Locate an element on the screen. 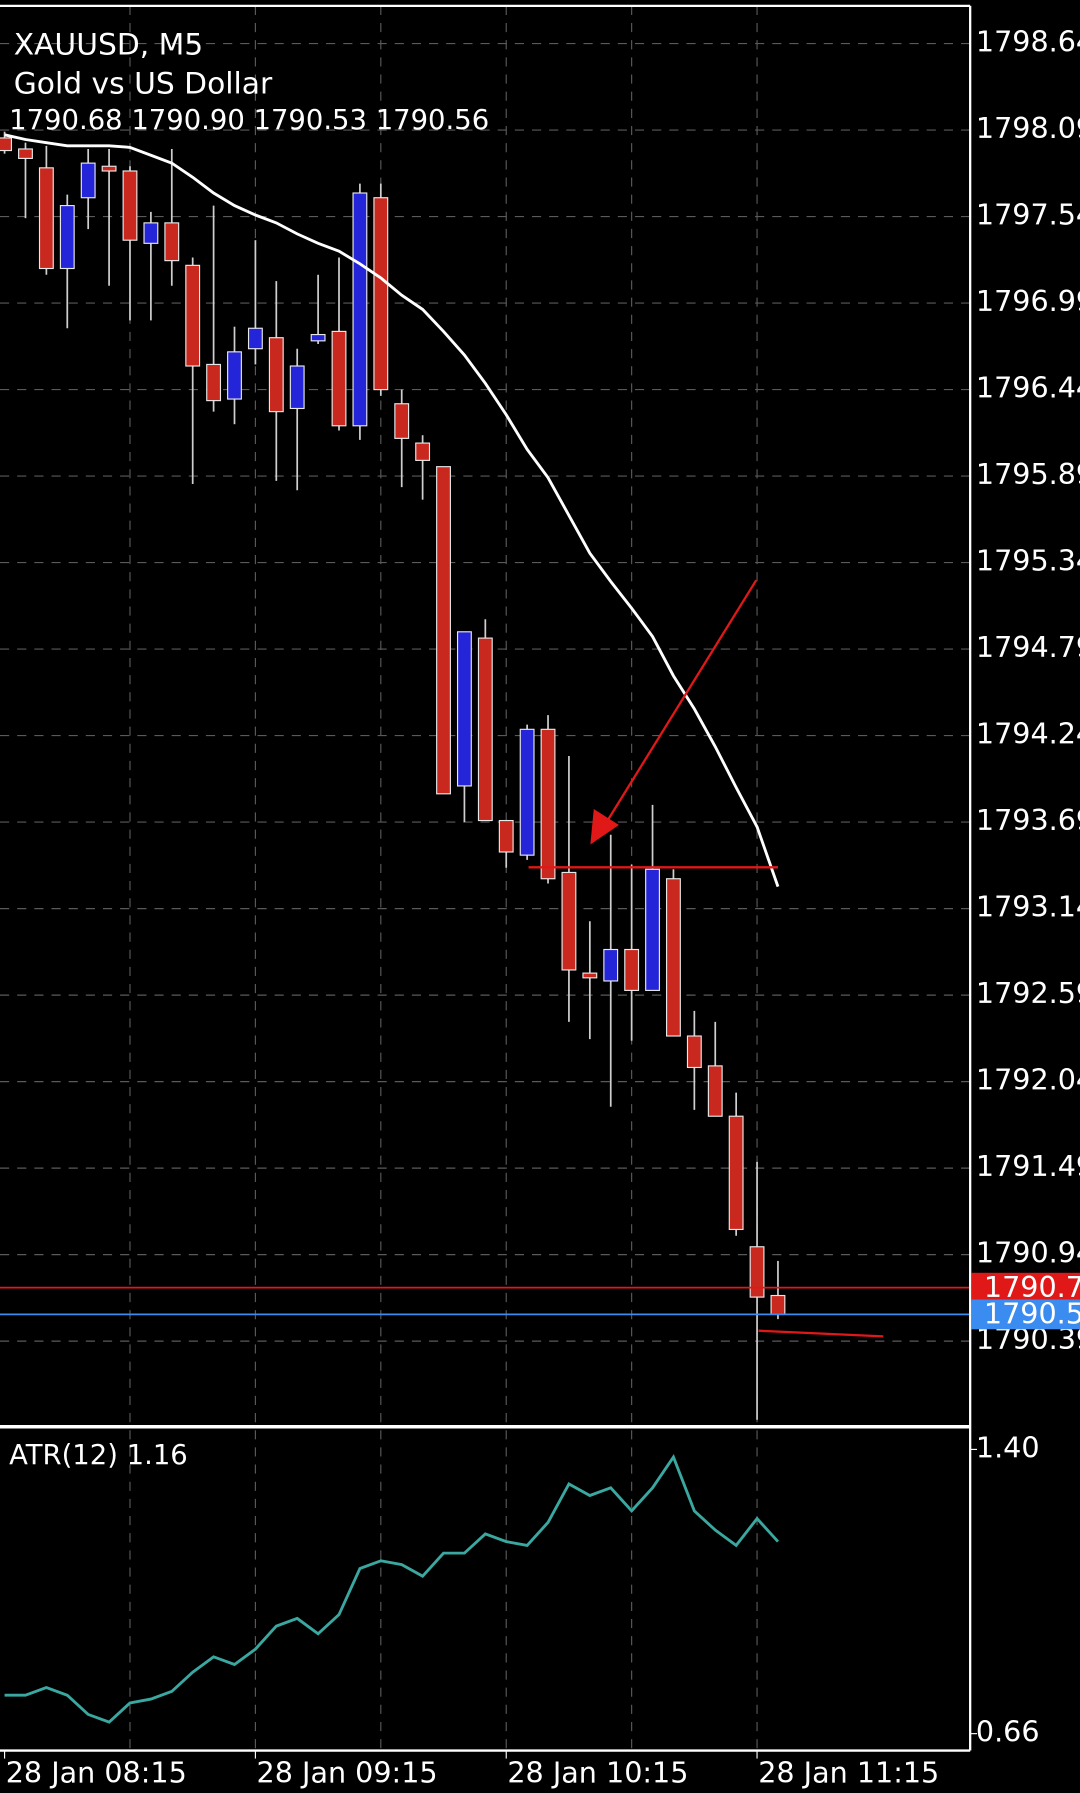  chart-subtitle: Gold vs US Dollar is located at coordinates (143, 83).